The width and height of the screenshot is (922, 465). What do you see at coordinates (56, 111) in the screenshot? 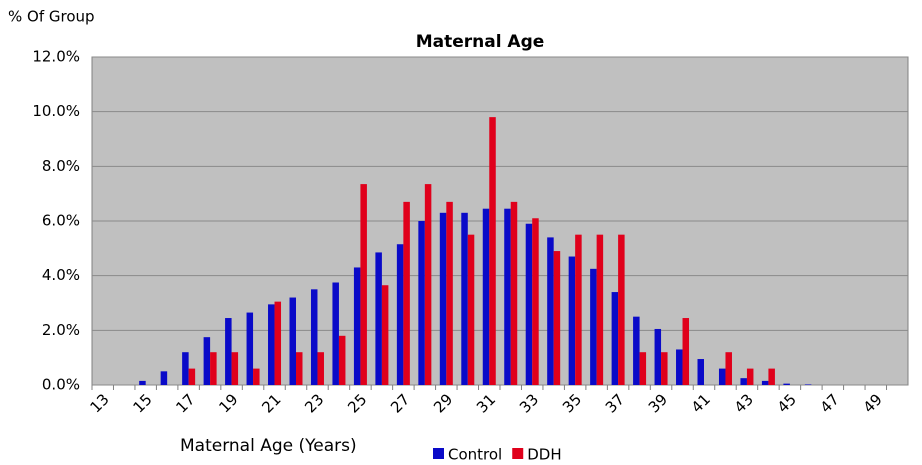
I see `y-tick-label: 10.0%` at bounding box center [56, 111].